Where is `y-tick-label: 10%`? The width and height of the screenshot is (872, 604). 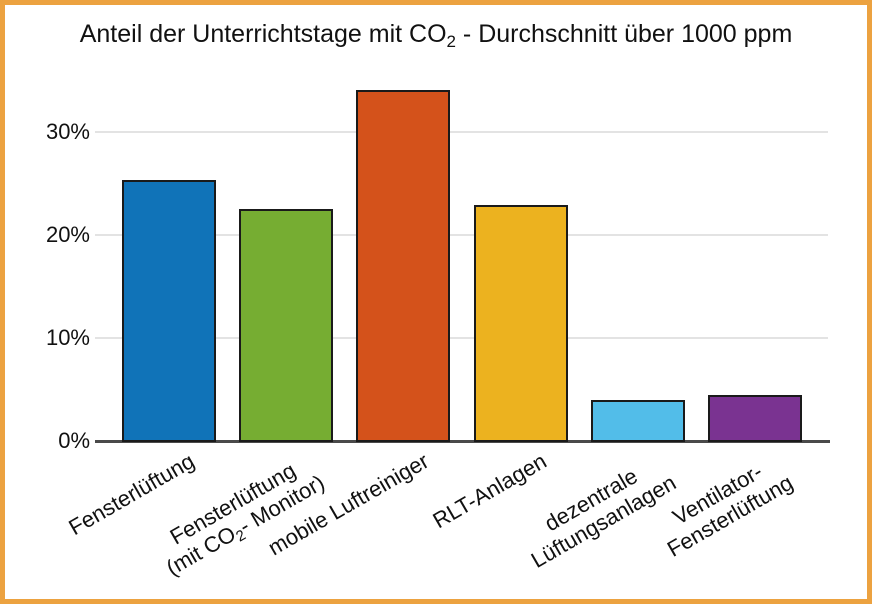
y-tick-label: 10% is located at coordinates (67, 338).